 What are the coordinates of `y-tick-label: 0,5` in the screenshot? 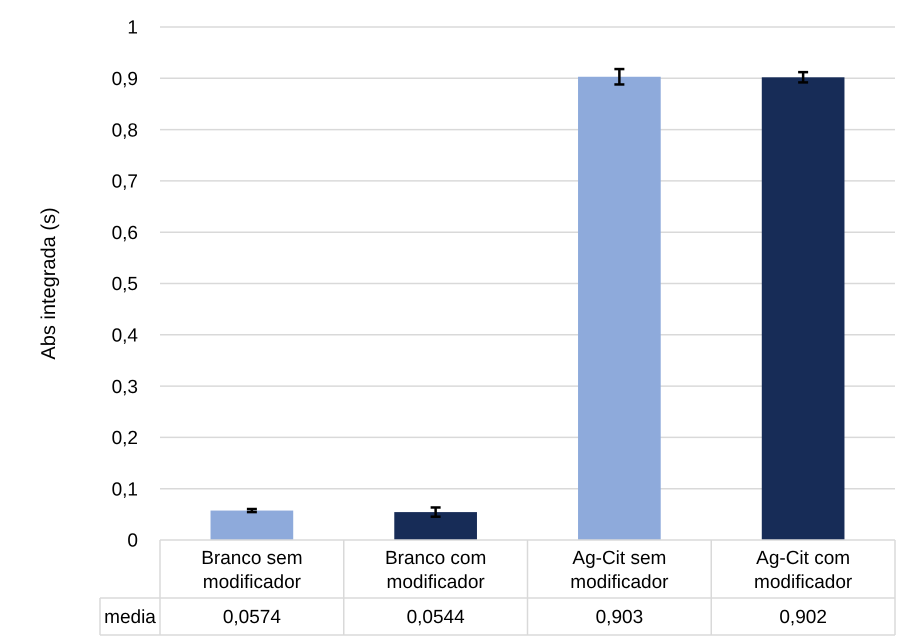 It's located at (125, 285).